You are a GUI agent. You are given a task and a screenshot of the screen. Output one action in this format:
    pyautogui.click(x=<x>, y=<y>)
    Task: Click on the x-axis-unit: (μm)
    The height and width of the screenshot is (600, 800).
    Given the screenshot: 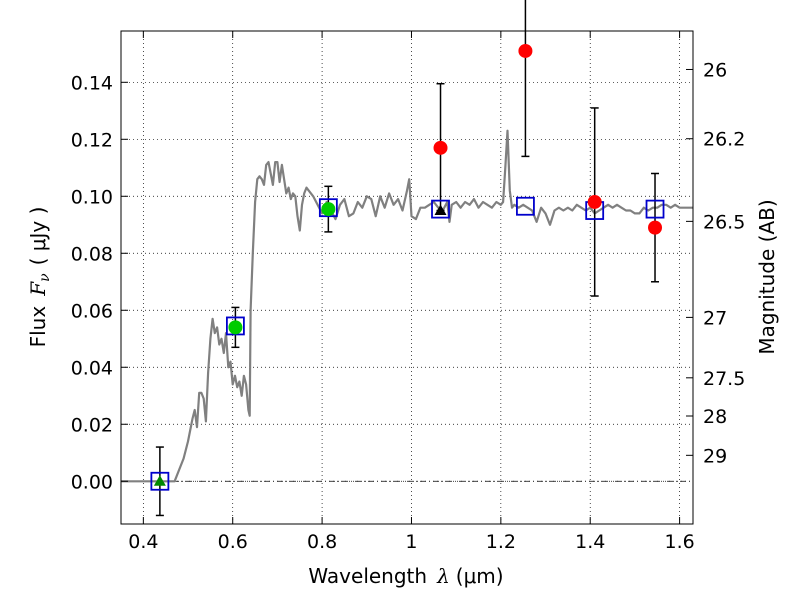 What is the action you would take?
    pyautogui.click(x=480, y=576)
    